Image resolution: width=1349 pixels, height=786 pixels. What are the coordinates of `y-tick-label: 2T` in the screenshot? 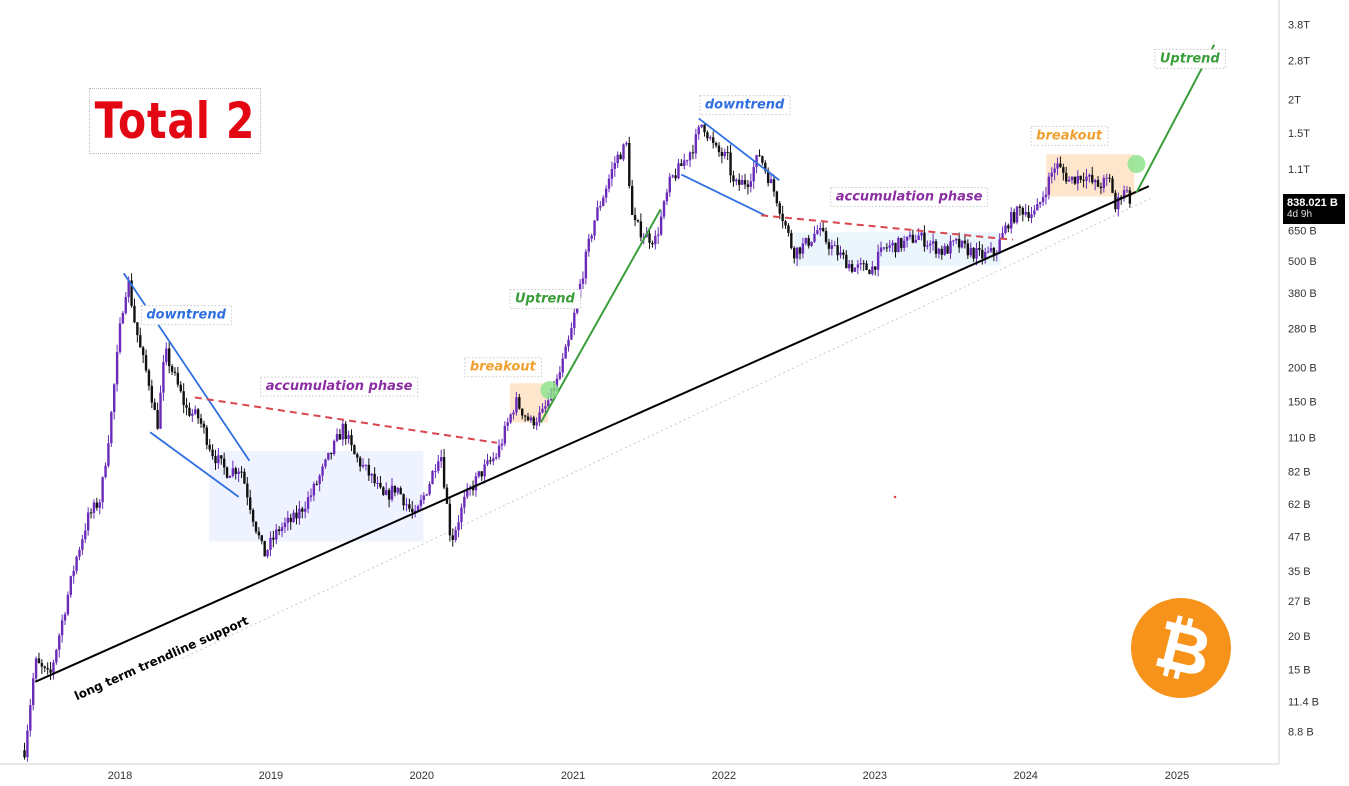 It's located at (1294, 100).